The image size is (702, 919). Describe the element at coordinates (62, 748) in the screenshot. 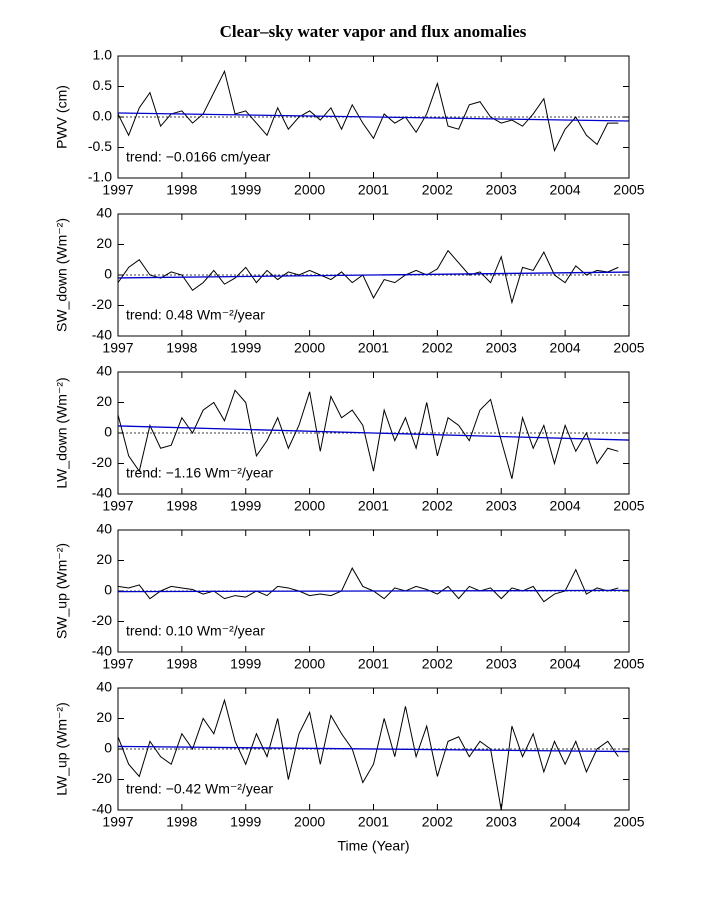

I see `y-axis-label: LW_up (Wm⁻²)` at that location.